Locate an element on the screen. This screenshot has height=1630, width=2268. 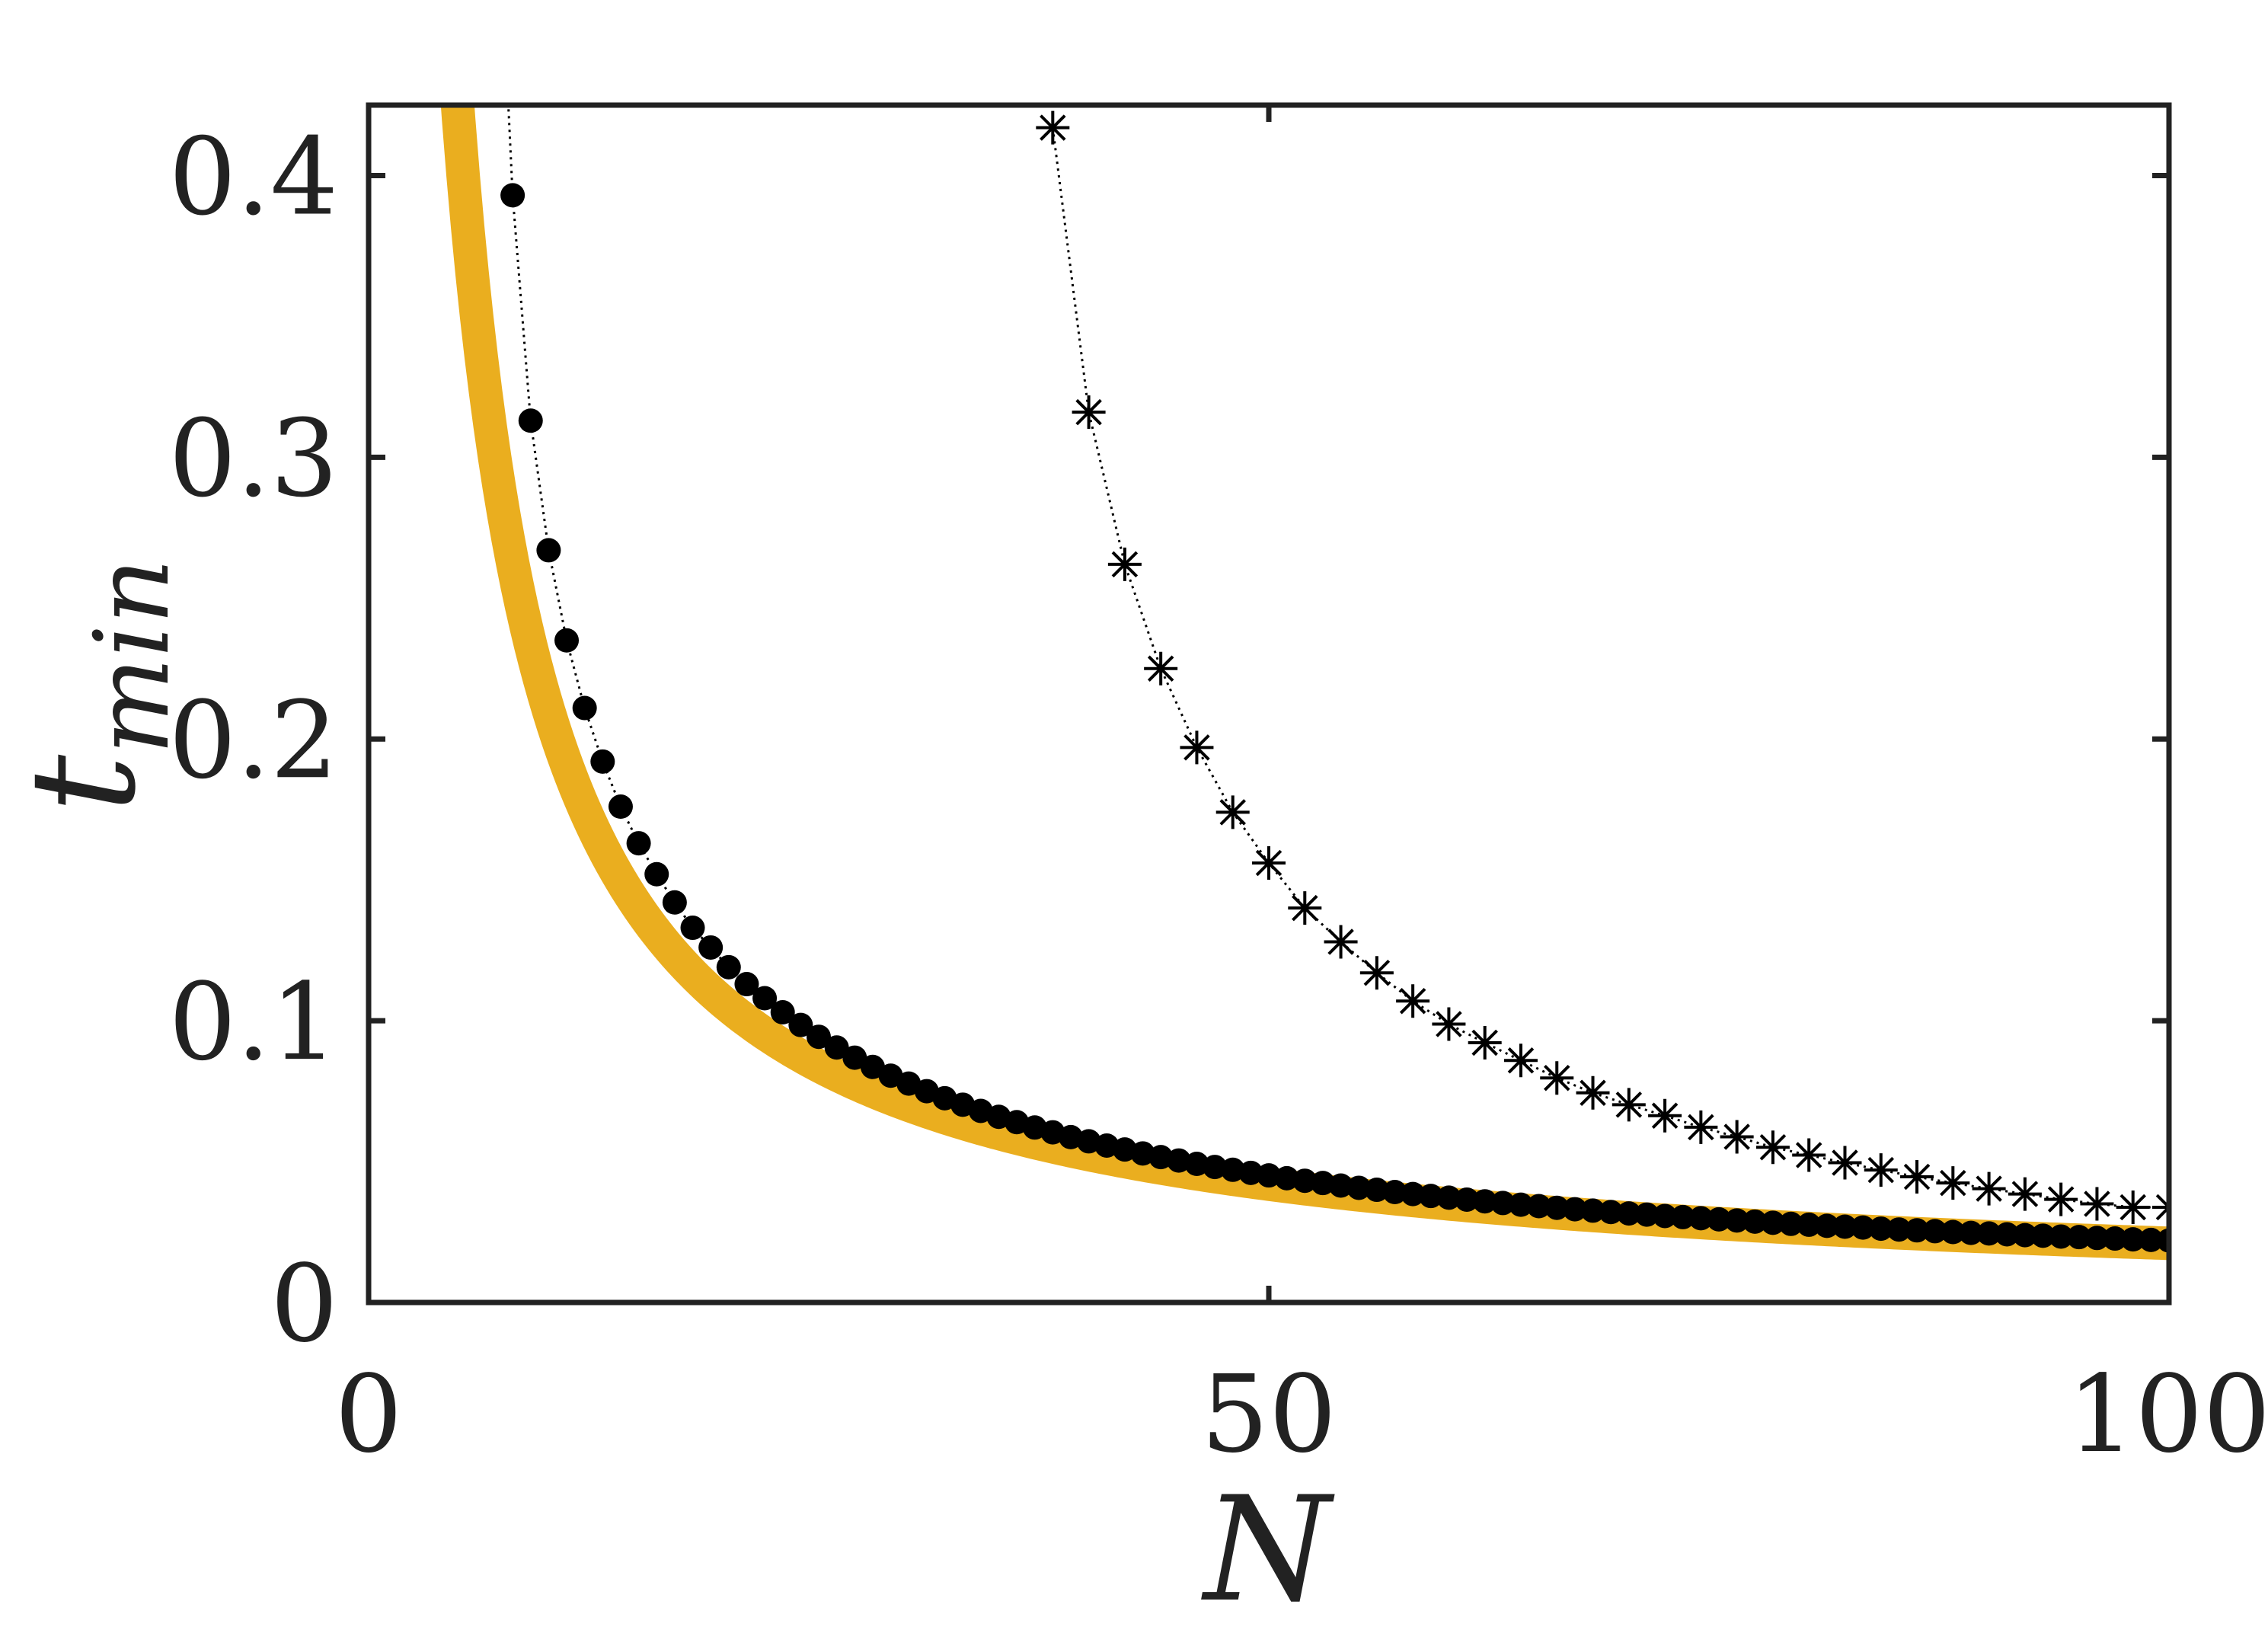
x-tick-label: 100 is located at coordinates (2167, 1415).